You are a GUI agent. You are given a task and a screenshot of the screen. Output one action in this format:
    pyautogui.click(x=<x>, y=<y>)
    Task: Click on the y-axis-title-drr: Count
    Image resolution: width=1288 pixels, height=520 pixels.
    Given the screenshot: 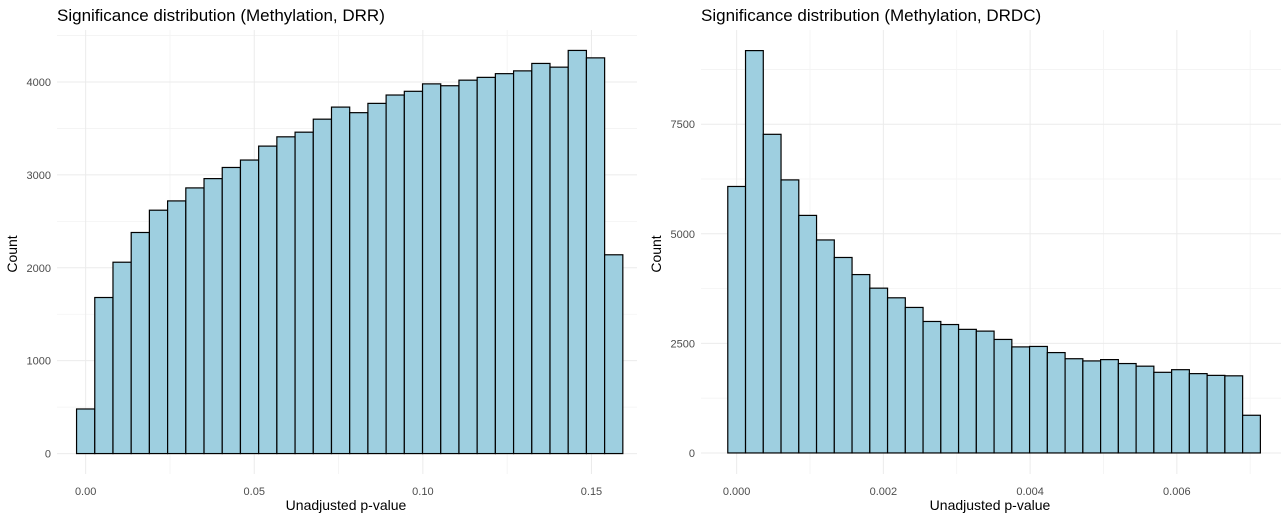 What is the action you would take?
    pyautogui.click(x=12, y=253)
    